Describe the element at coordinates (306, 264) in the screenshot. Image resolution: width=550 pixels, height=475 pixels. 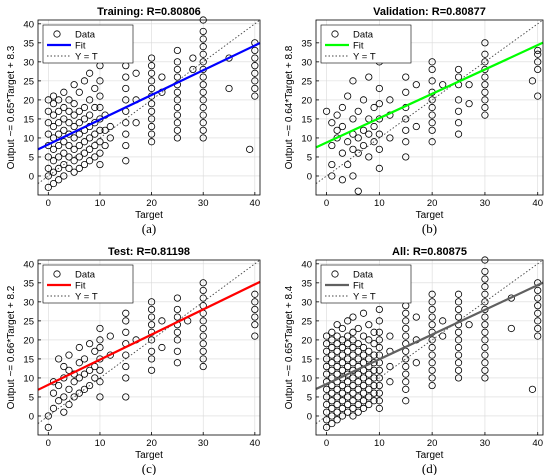
I see `y-tick-label: 40` at that location.